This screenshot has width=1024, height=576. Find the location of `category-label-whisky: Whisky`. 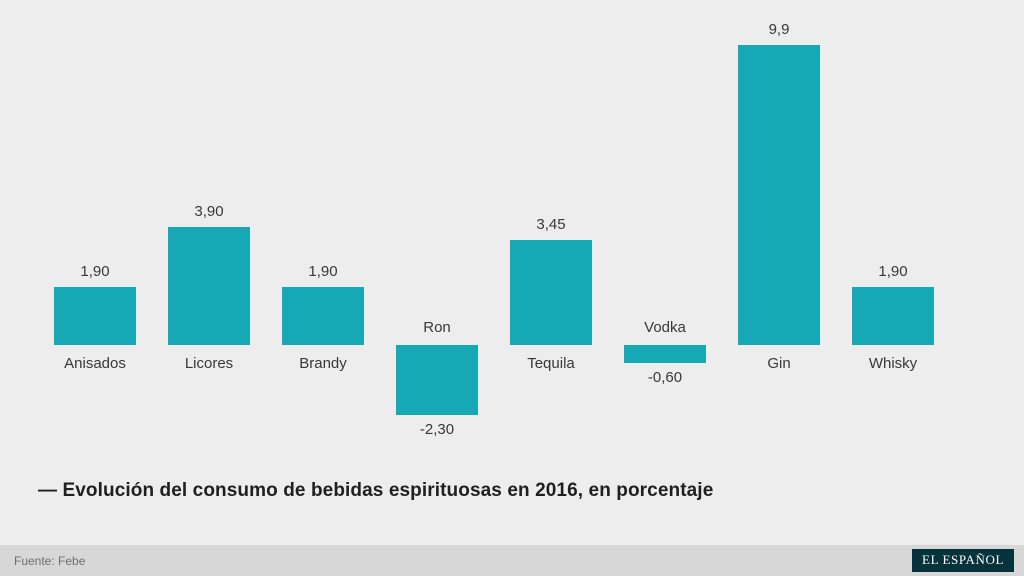

category-label-whisky: Whisky is located at coordinates (893, 363).